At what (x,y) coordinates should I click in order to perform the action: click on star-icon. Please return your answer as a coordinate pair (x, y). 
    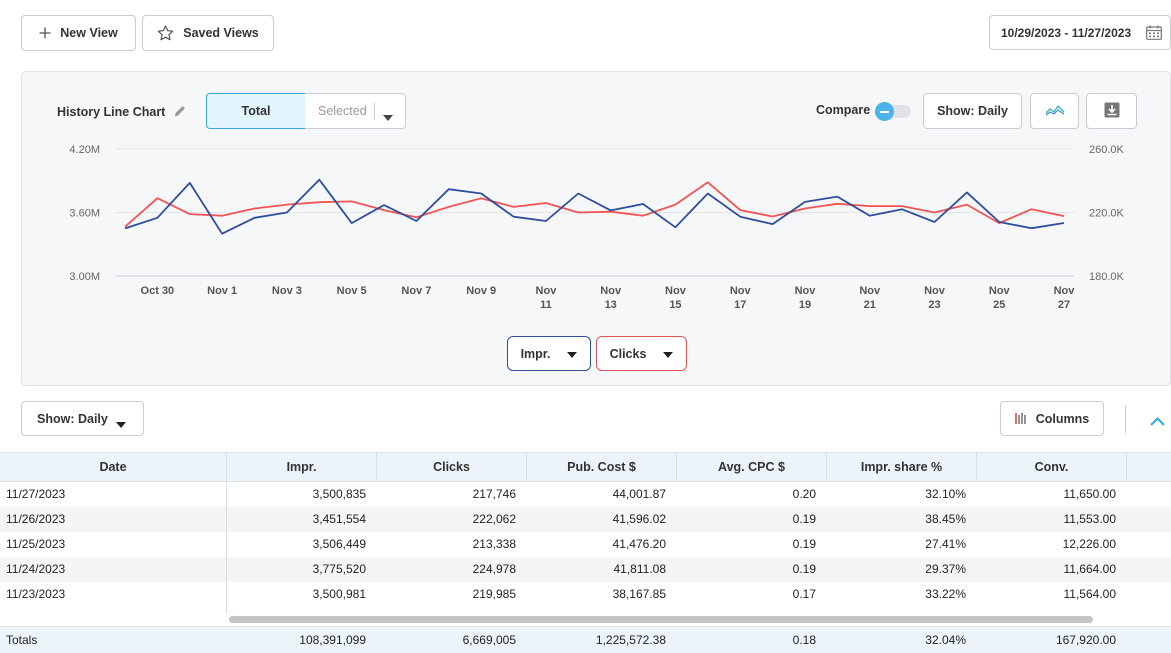
    Looking at the image, I should click on (165, 33).